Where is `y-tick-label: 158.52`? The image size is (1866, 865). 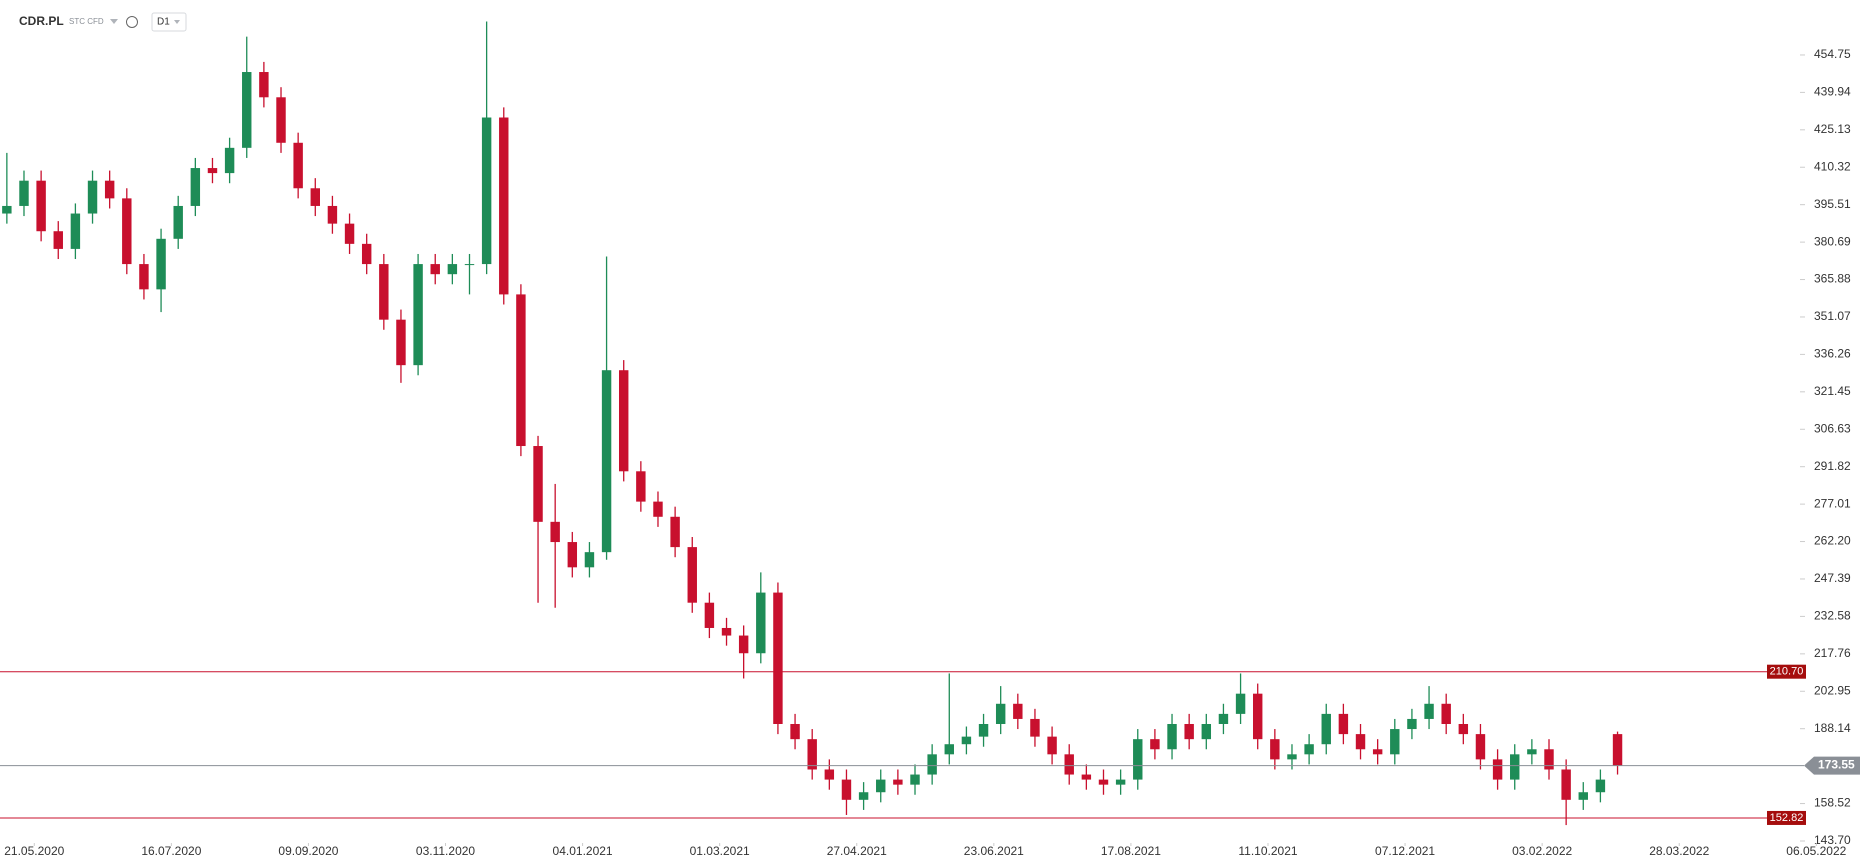
y-tick-label: 158.52 is located at coordinates (1832, 803).